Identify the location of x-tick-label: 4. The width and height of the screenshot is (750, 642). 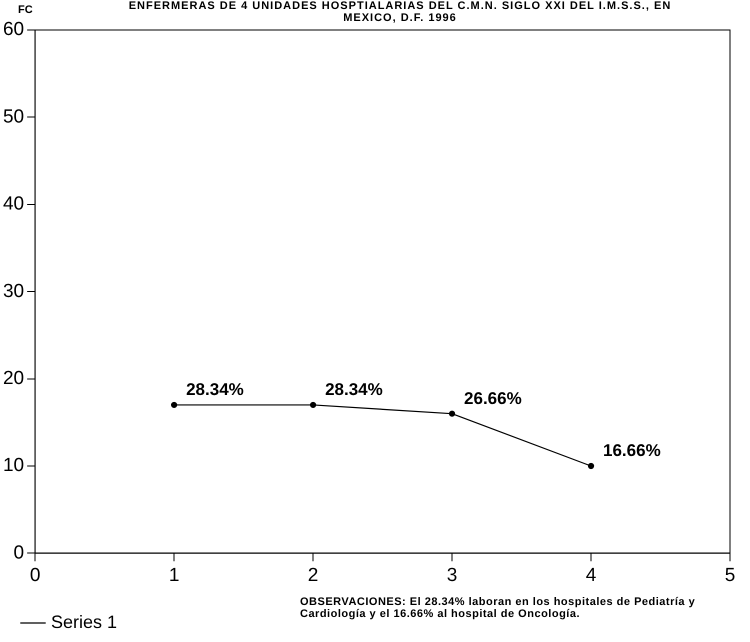
(591, 575).